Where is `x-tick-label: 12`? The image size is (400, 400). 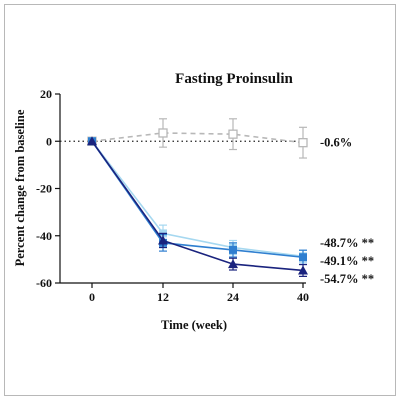 x-tick-label: 12 is located at coordinates (163, 297).